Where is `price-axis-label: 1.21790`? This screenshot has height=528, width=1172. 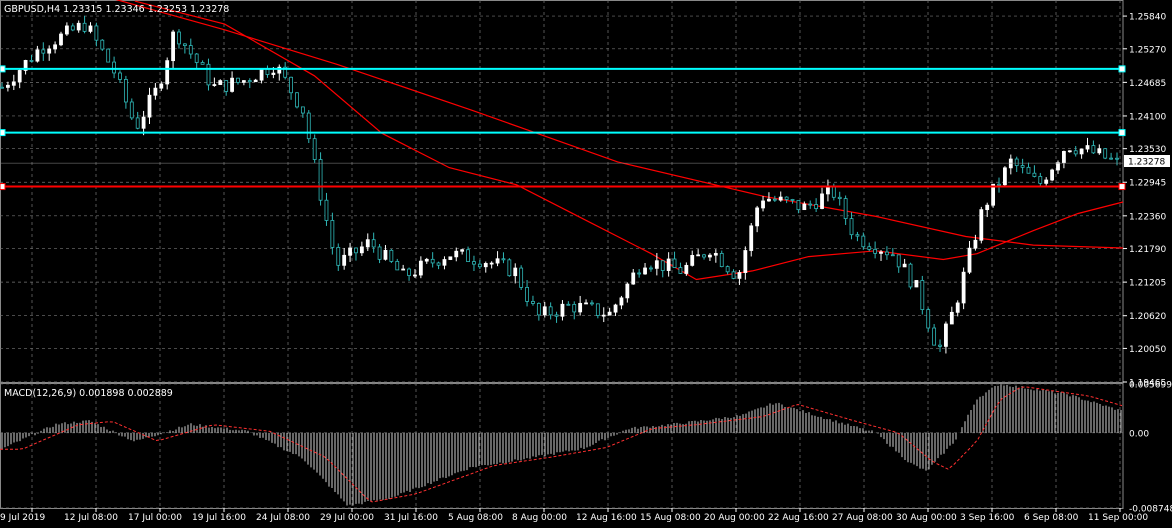 price-axis-label: 1.21790 is located at coordinates (1147, 250).